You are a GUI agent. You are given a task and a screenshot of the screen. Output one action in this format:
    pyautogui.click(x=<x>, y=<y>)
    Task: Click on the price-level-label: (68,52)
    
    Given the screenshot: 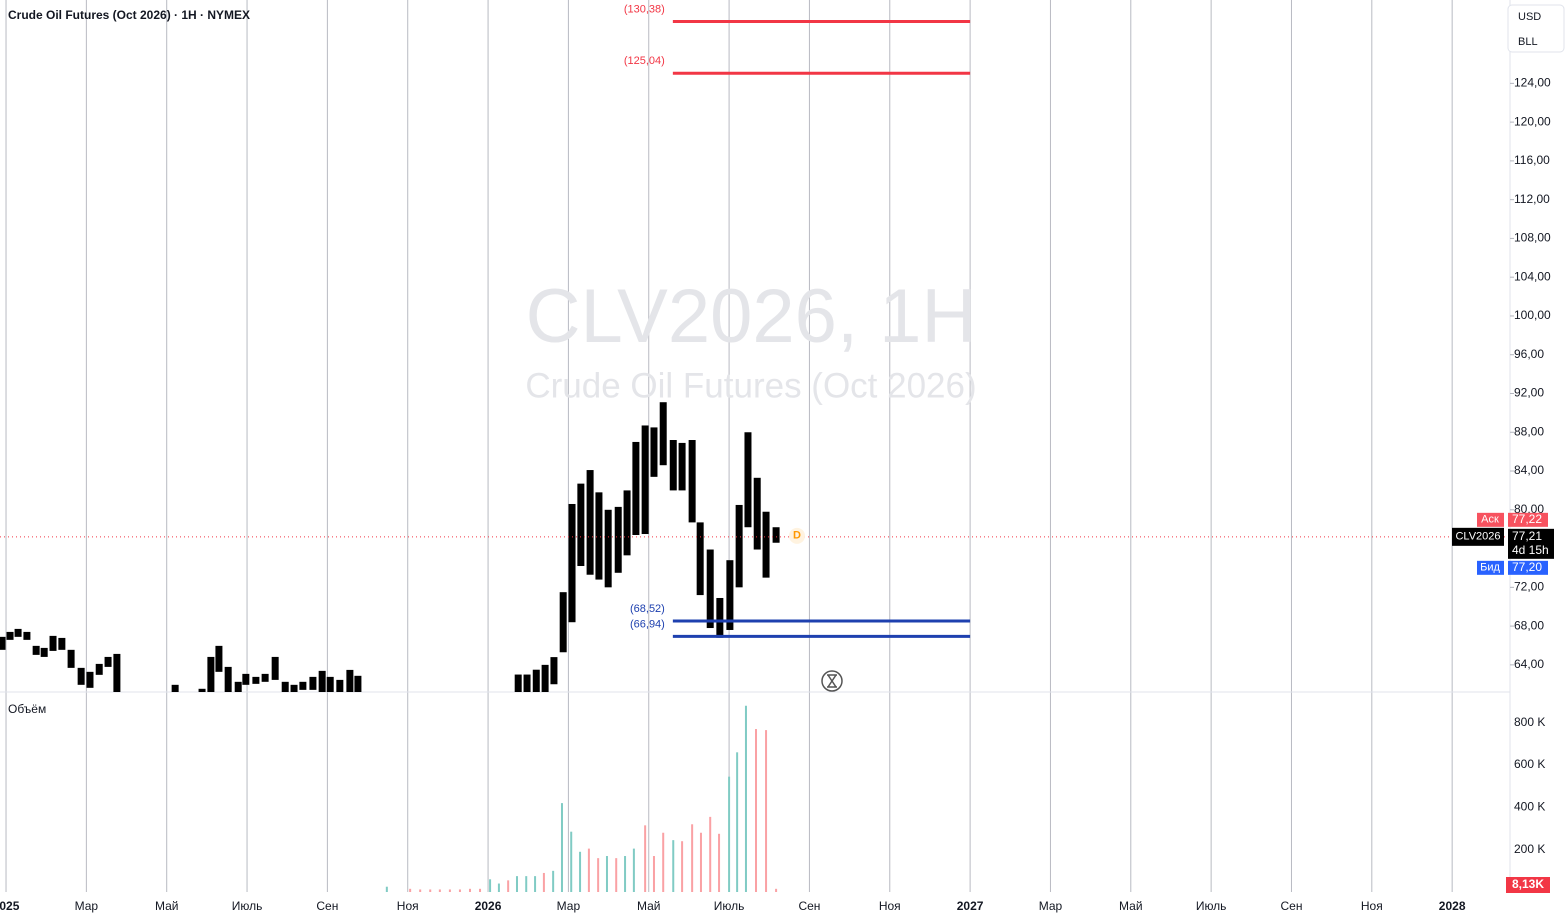 What is the action you would take?
    pyautogui.click(x=647, y=609)
    